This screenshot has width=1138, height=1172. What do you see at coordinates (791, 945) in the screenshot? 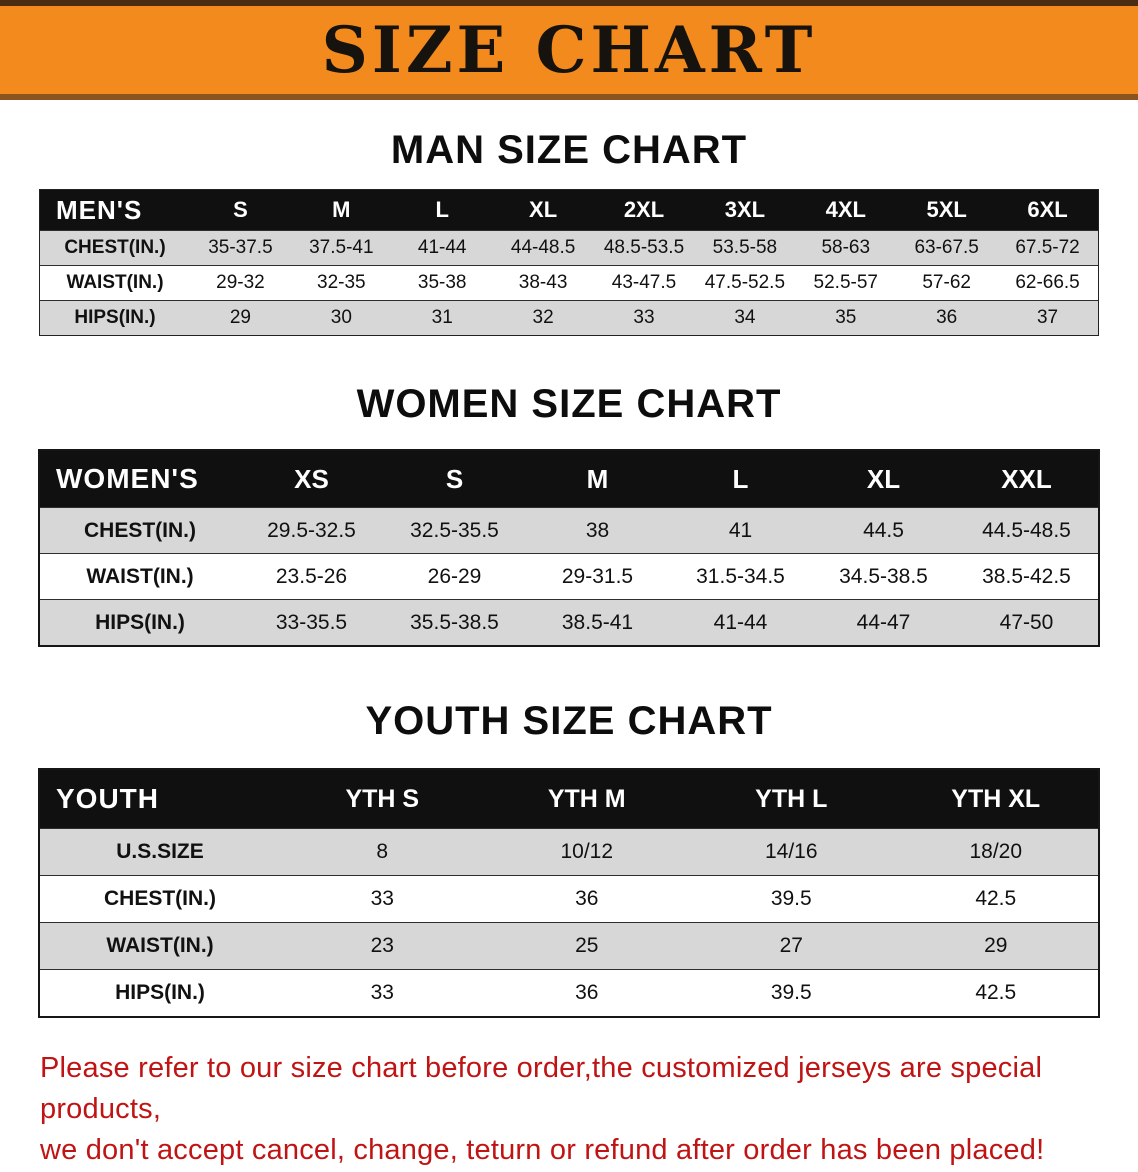
I see `table-cell: 27` at bounding box center [791, 945].